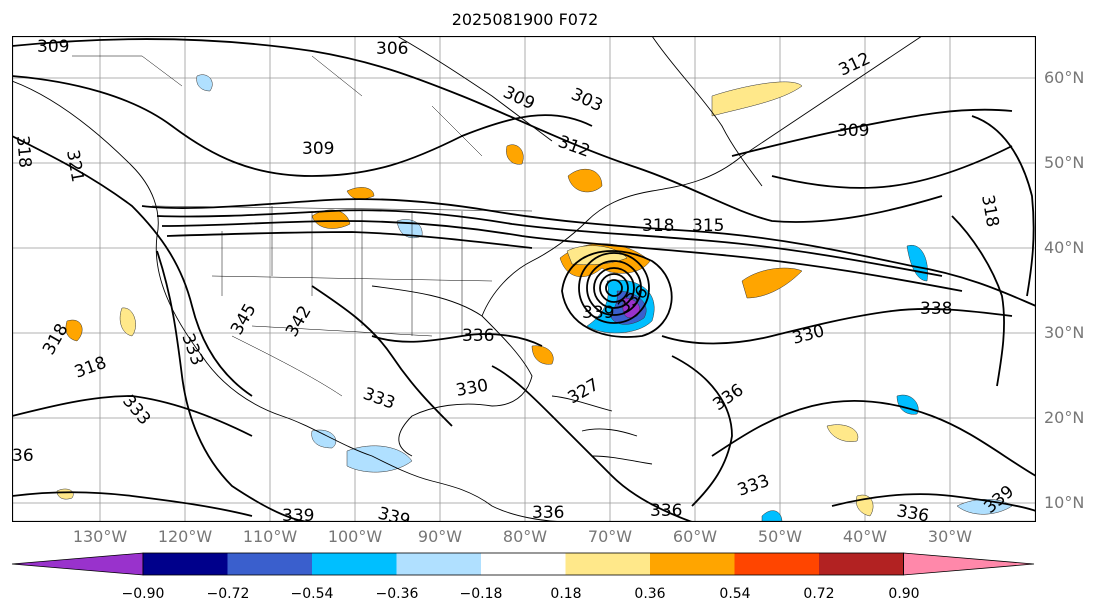  Describe the element at coordinates (950, 536) in the screenshot. I see `lon-label: 30°W` at that location.